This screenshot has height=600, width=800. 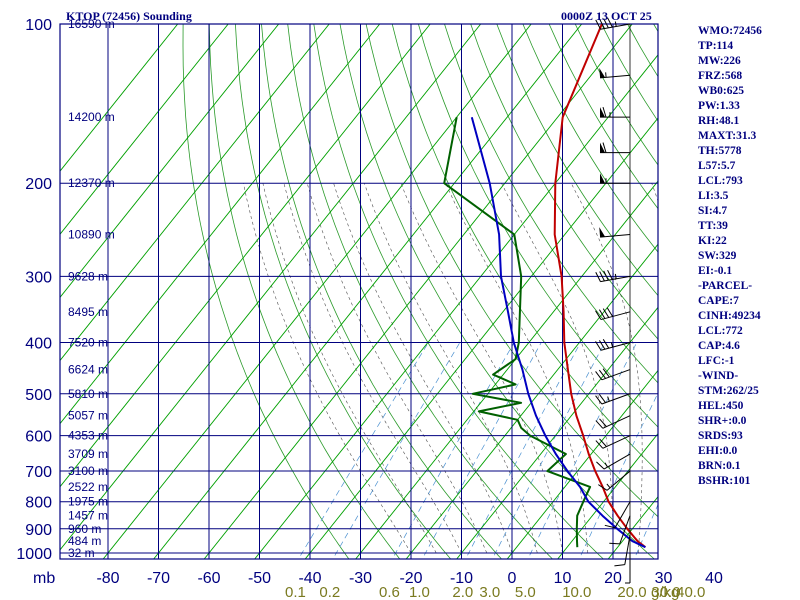 What do you see at coordinates (600, 286) in the screenshot?
I see `temperature-trace` at bounding box center [600, 286].